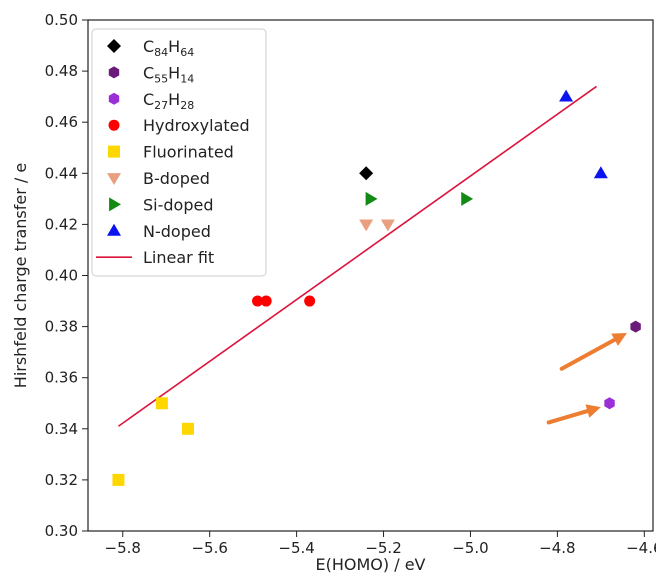  Describe the element at coordinates (371, 564) in the screenshot. I see `x-axis-label: E(HOMO) / eV` at that location.